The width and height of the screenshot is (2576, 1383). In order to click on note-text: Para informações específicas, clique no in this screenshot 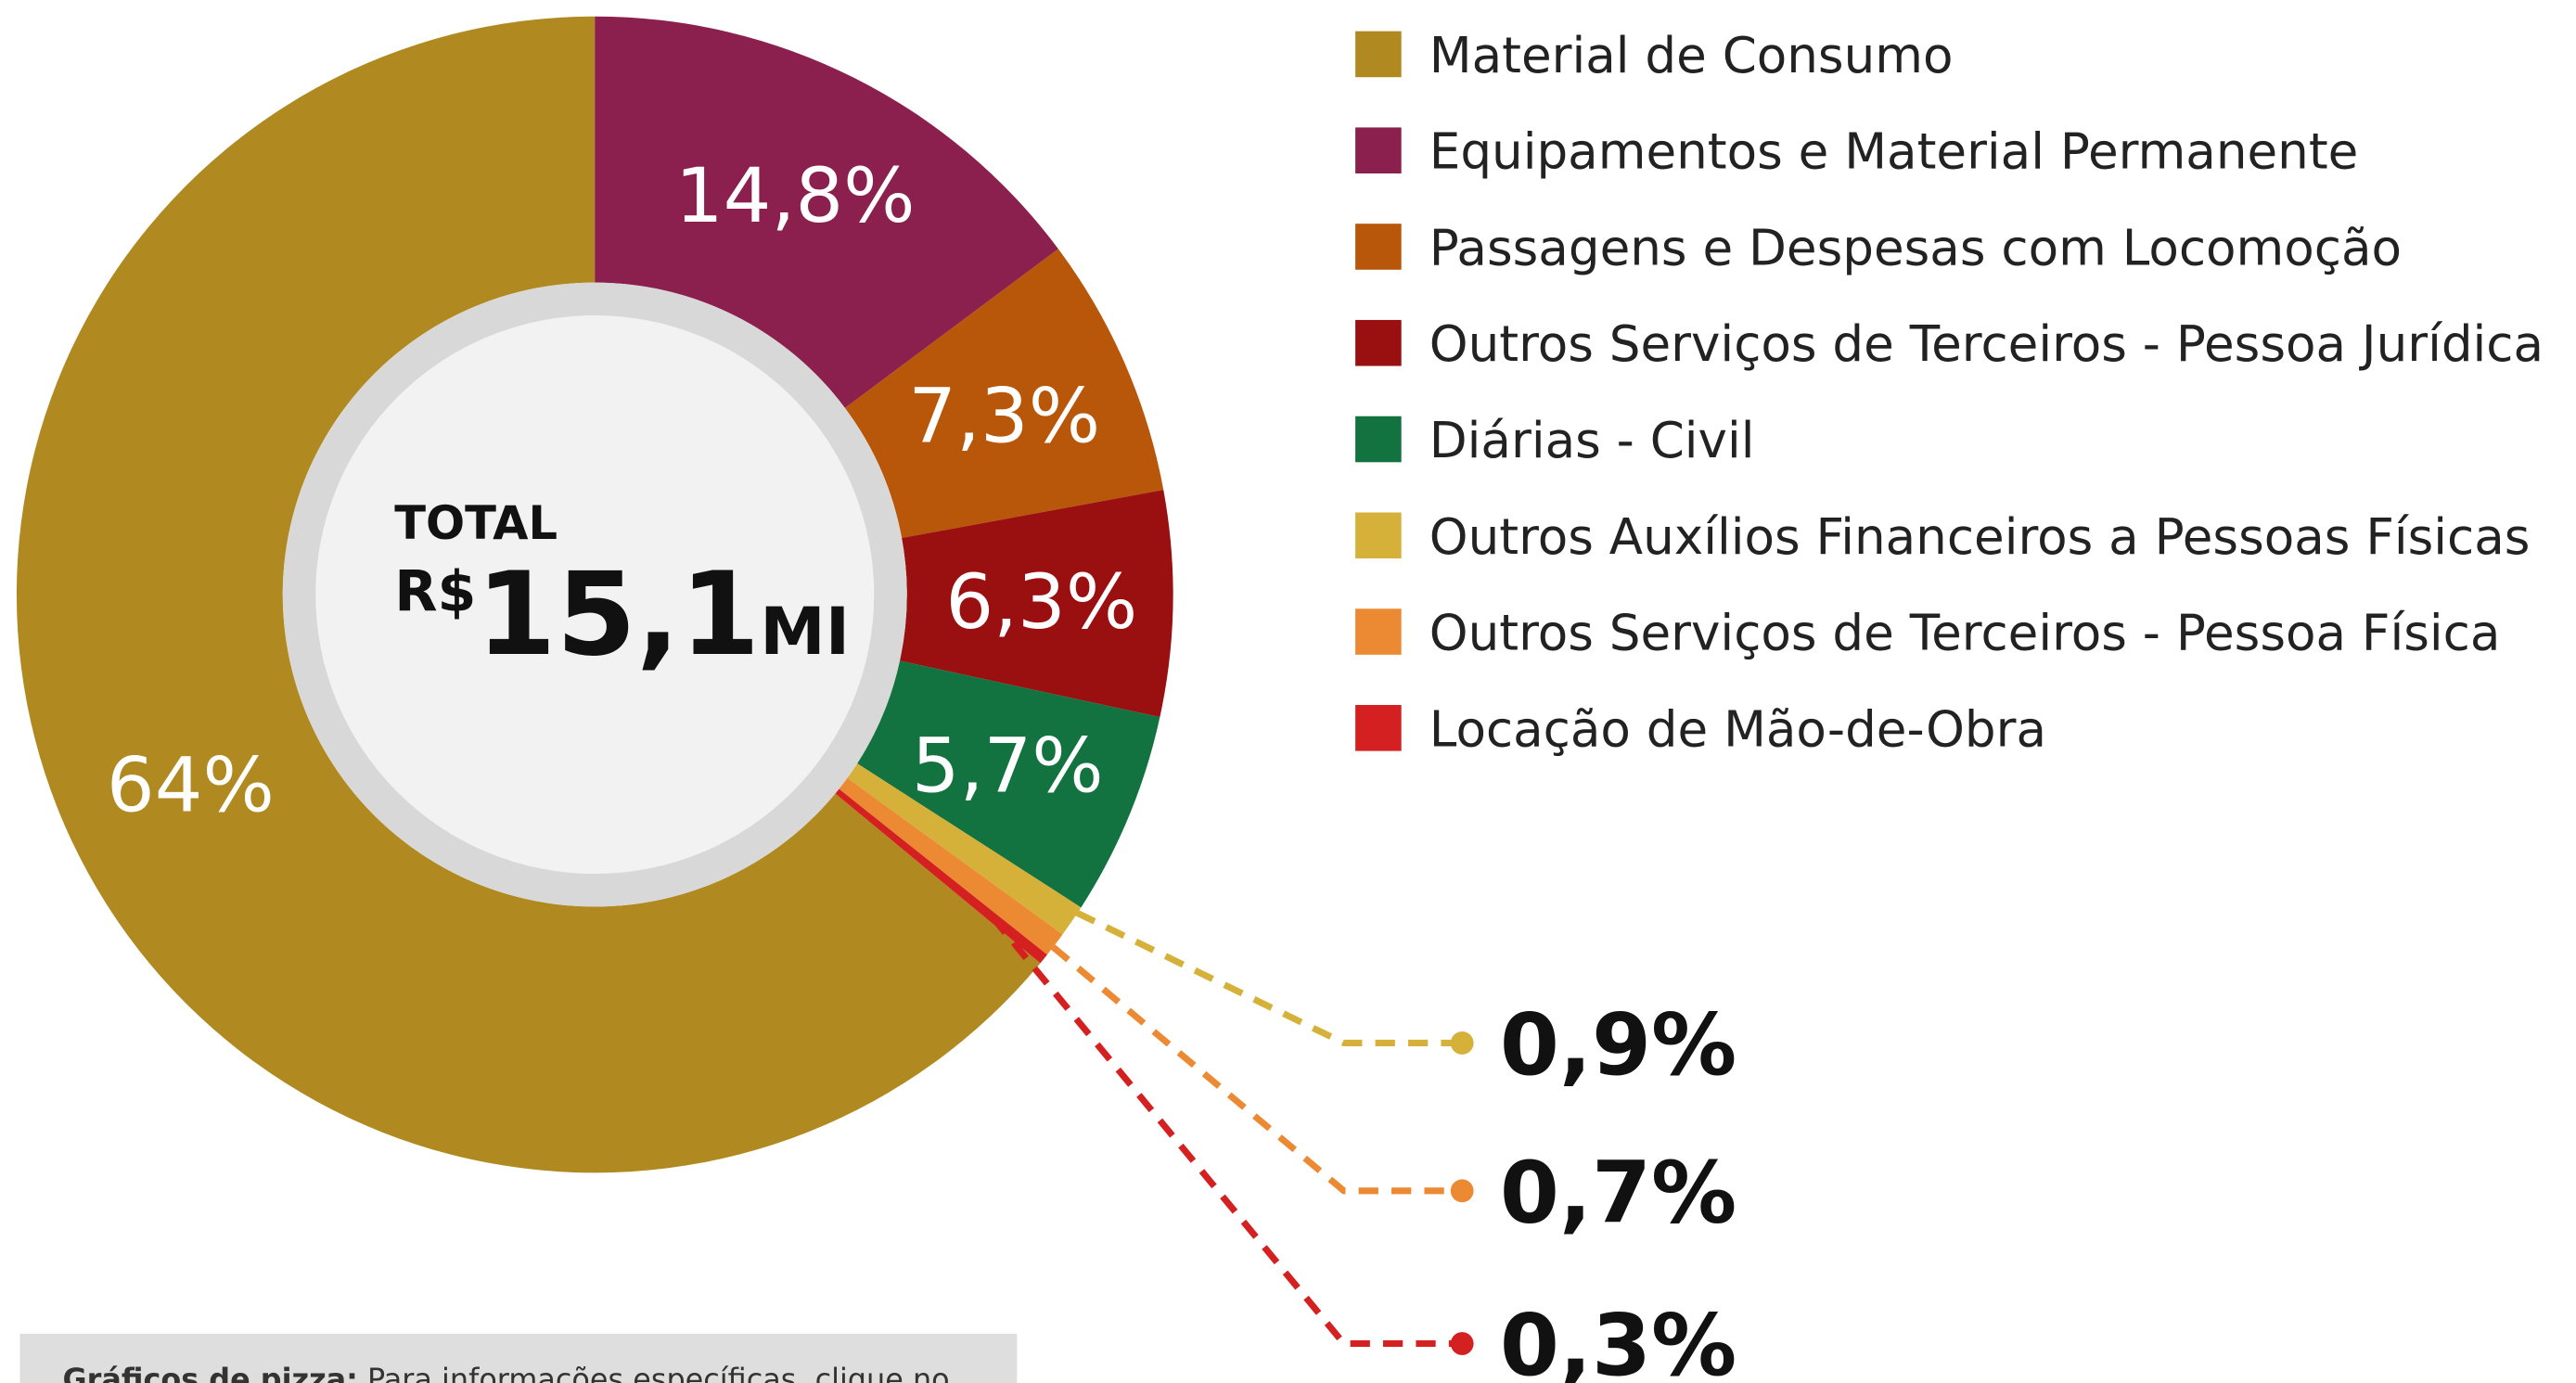, I will do `click(658, 1372)`.